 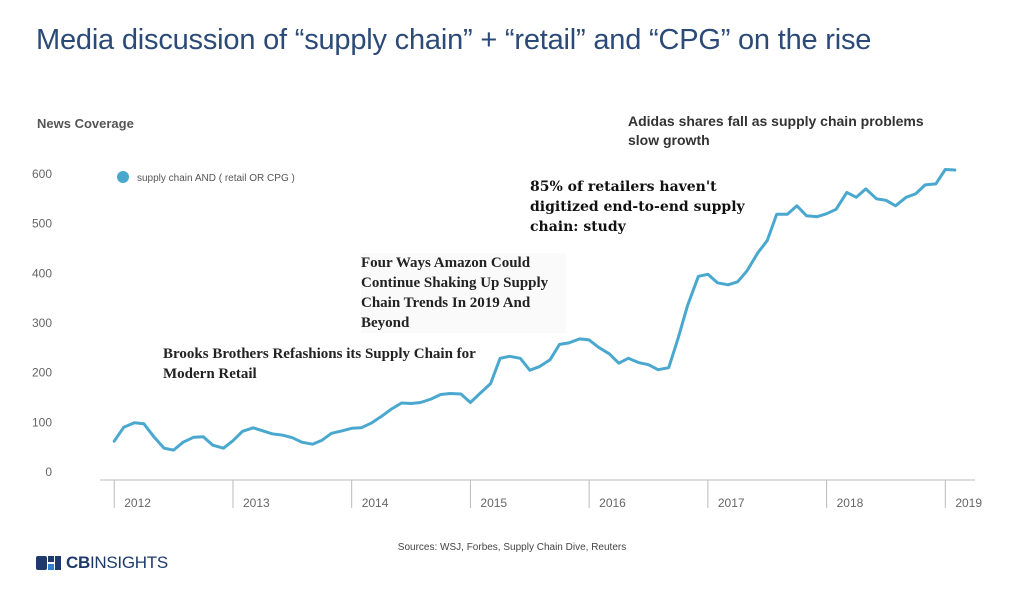 What do you see at coordinates (731, 503) in the screenshot?
I see `x-tick-label: 2017` at bounding box center [731, 503].